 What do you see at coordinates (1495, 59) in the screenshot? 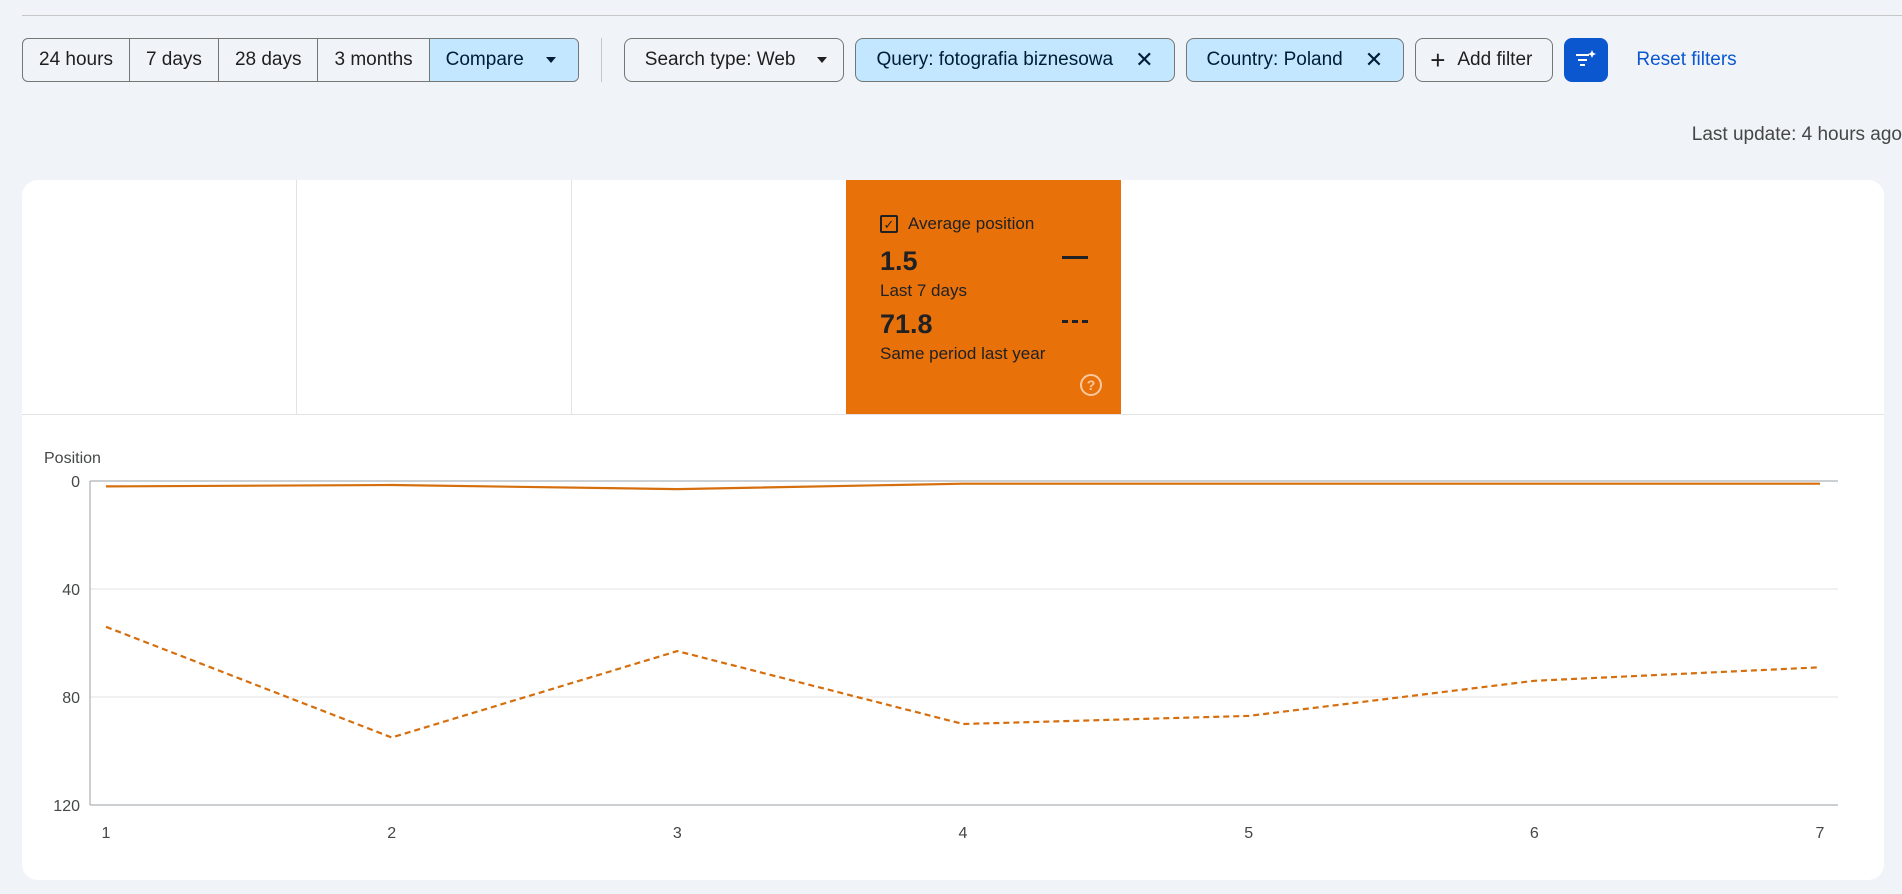
I see `add-filter-label: Add filter` at bounding box center [1495, 59].